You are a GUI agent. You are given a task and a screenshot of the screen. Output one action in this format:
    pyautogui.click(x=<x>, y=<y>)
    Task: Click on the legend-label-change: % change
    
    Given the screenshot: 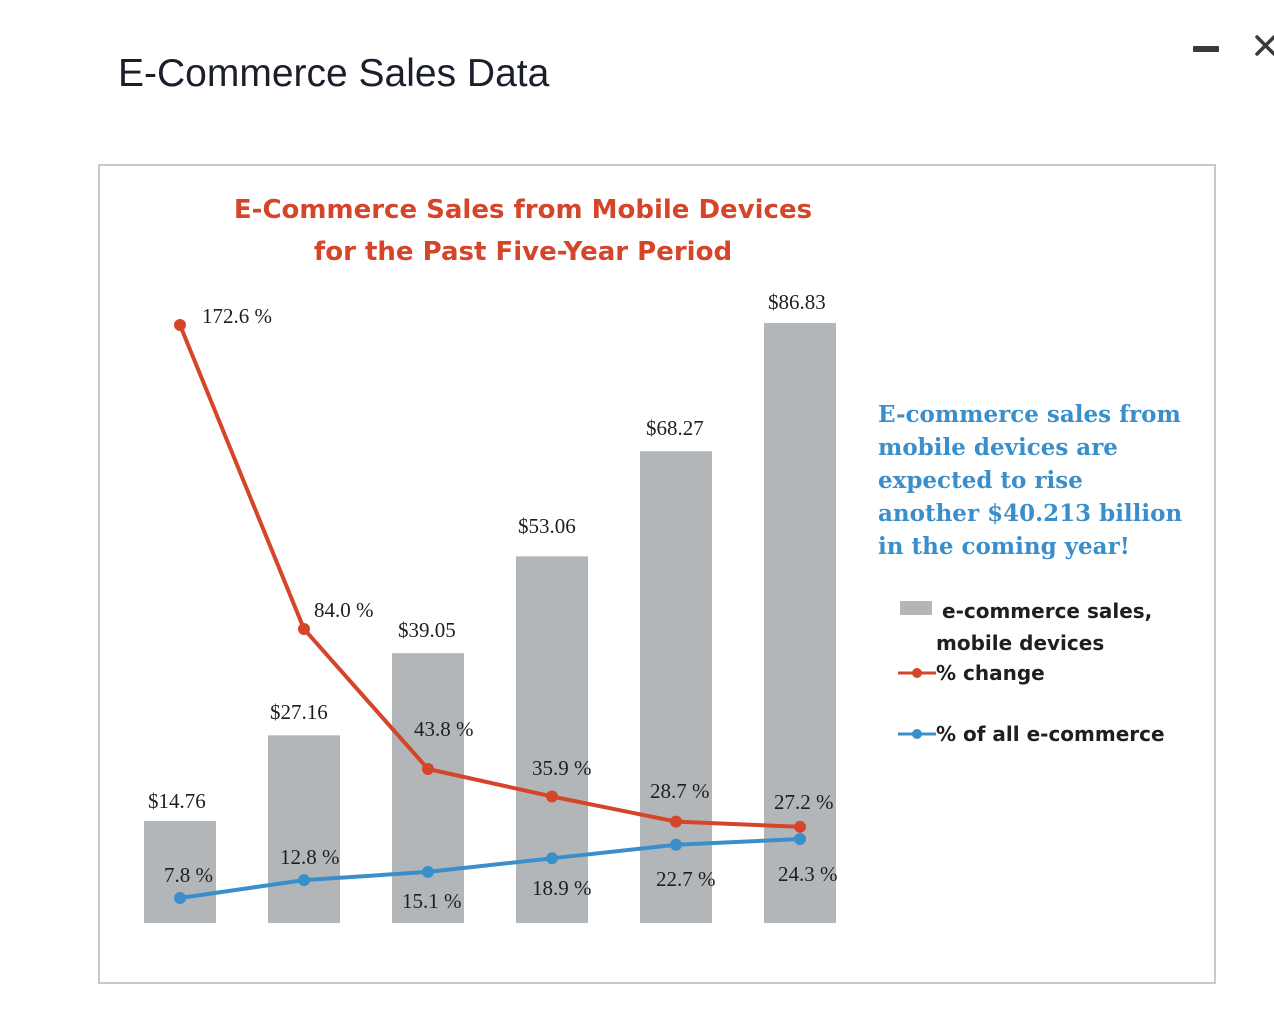 What is the action you would take?
    pyautogui.click(x=990, y=673)
    